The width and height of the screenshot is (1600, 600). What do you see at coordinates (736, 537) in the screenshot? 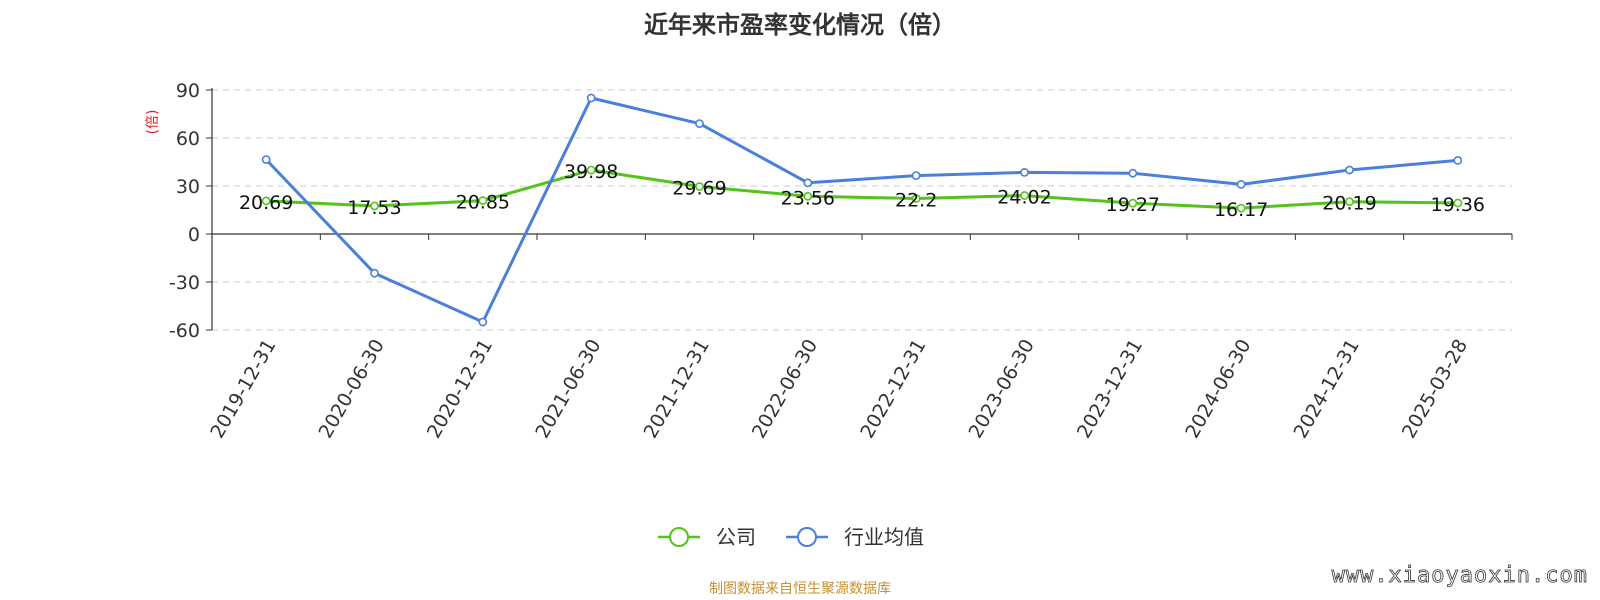
I see `legend-label-company: 公司` at bounding box center [736, 537].